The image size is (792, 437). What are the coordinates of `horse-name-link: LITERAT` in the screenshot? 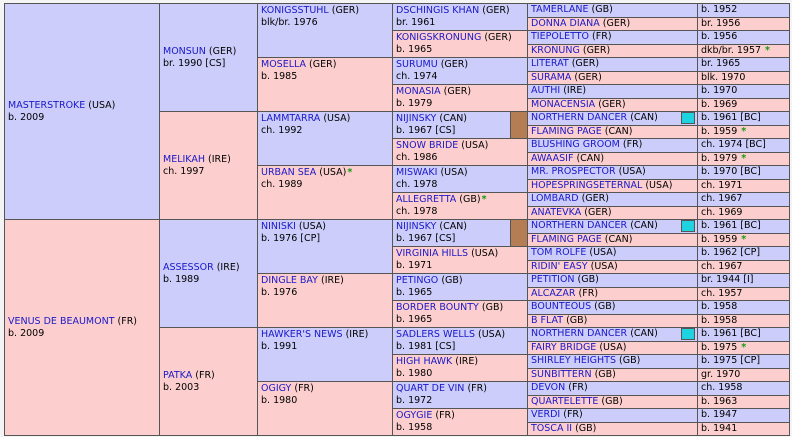 It's located at (550, 63).